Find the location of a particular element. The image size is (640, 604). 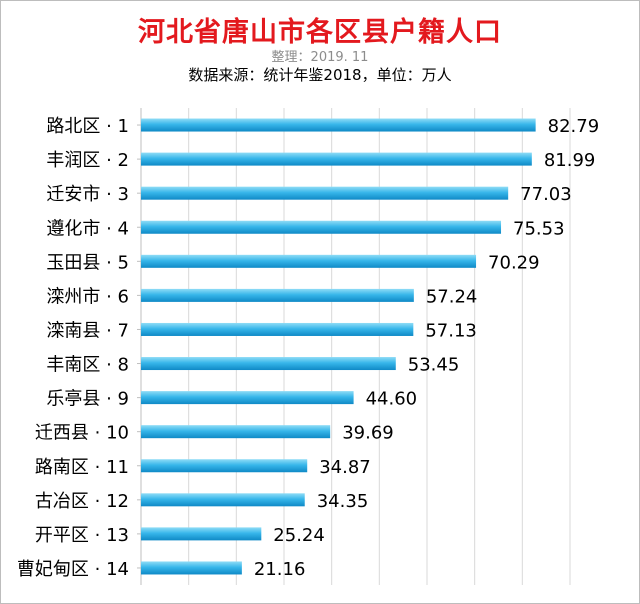

data-label: 75.53 is located at coordinates (539, 228).